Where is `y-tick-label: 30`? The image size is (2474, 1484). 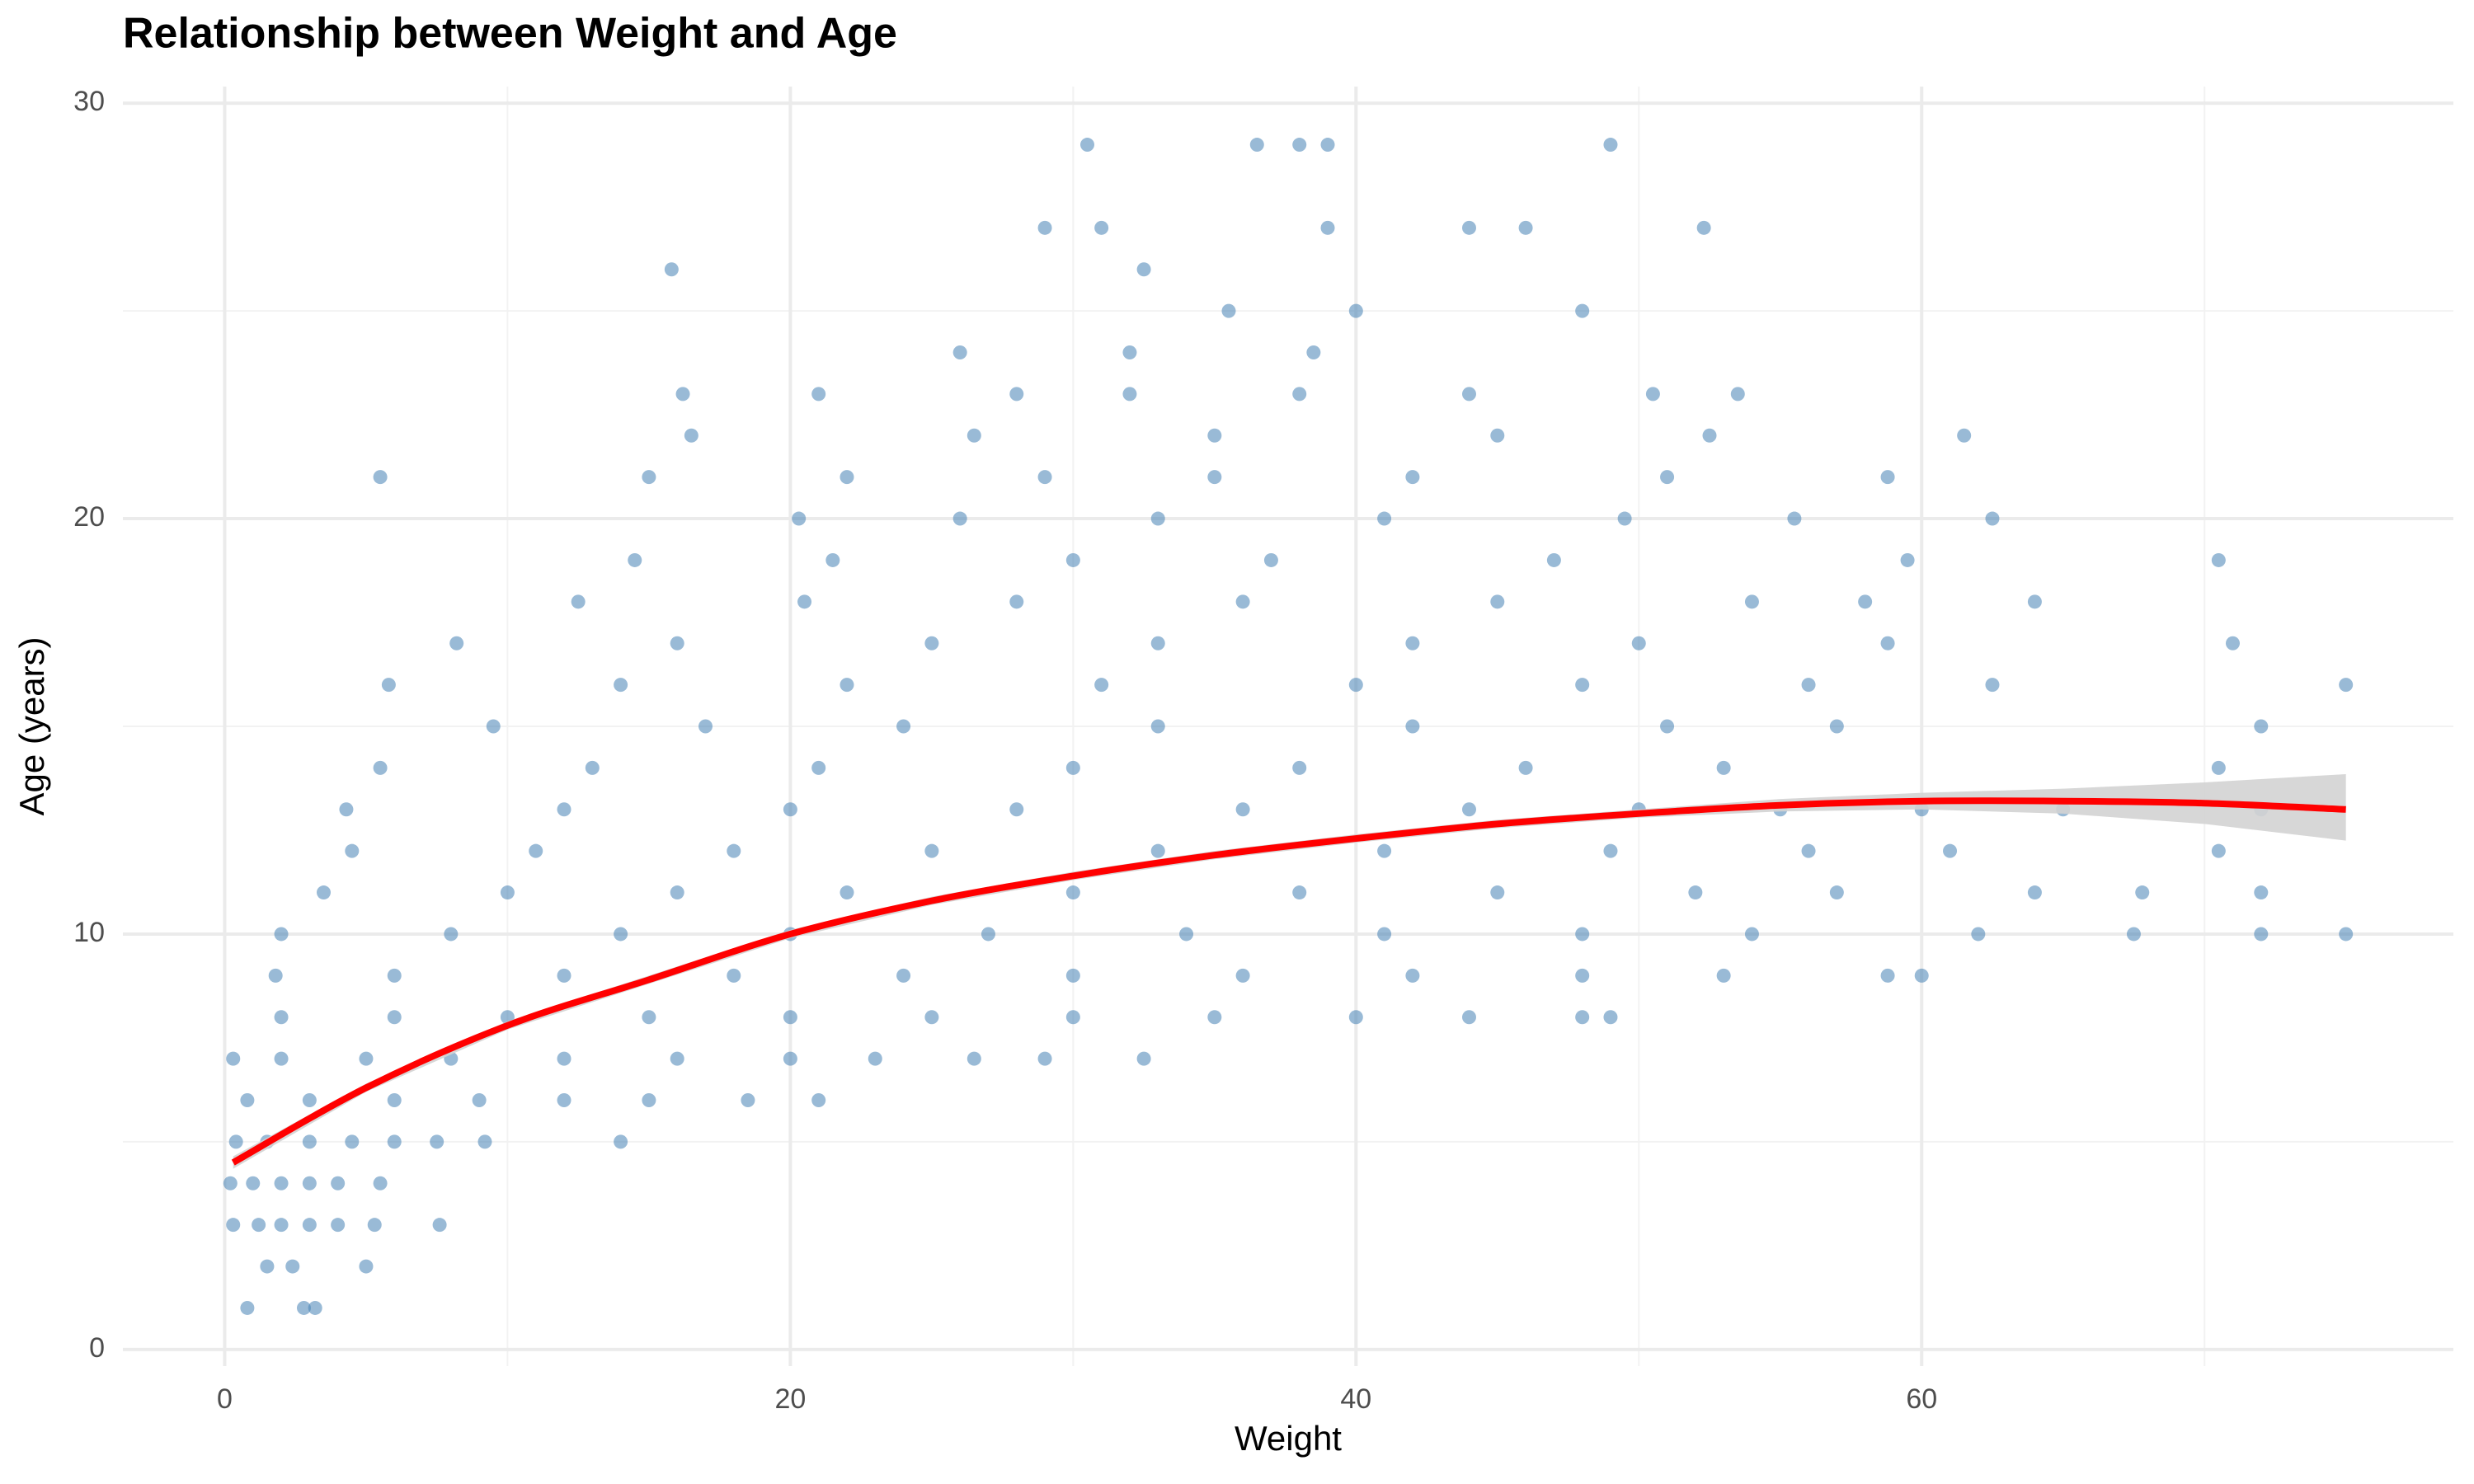
y-tick-label: 30 is located at coordinates (89, 101).